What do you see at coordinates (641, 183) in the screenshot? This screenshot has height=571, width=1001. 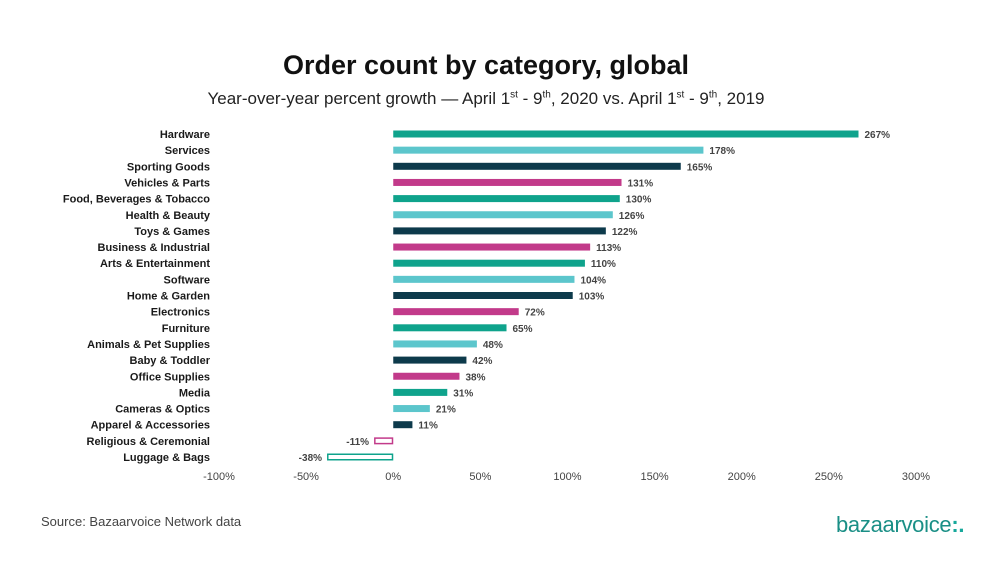 I see `data-label: 131%` at bounding box center [641, 183].